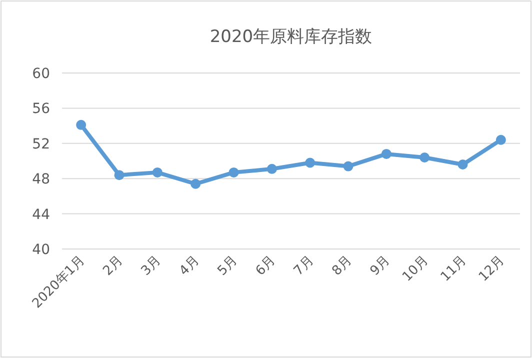 The width and height of the screenshot is (532, 358). Describe the element at coordinates (189, 266) in the screenshot. I see `x-tick-label: 4月` at that location.